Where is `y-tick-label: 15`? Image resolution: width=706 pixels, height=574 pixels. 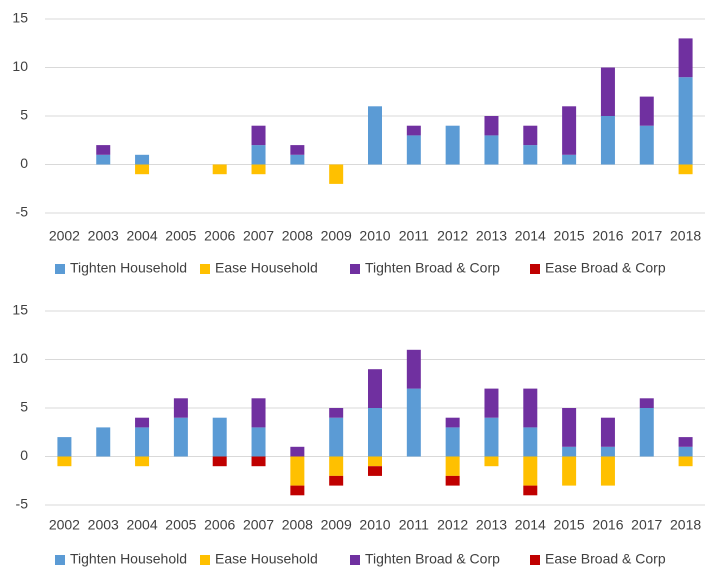 y-tick-label: 15 is located at coordinates (20, 310).